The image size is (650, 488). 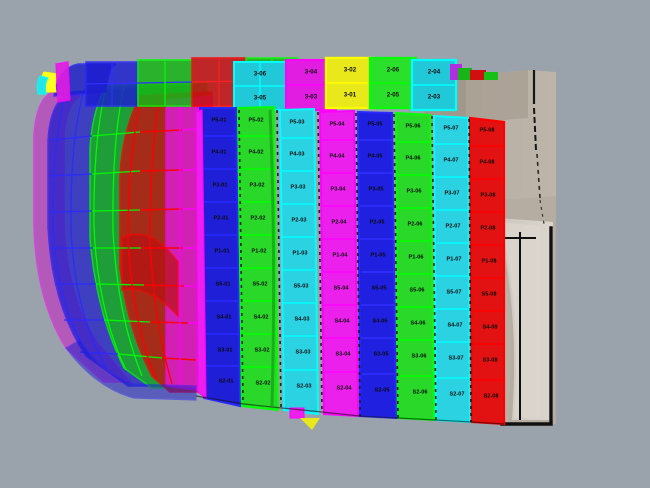 I want to click on assembly-bottom-edge, so click(x=350, y=410).